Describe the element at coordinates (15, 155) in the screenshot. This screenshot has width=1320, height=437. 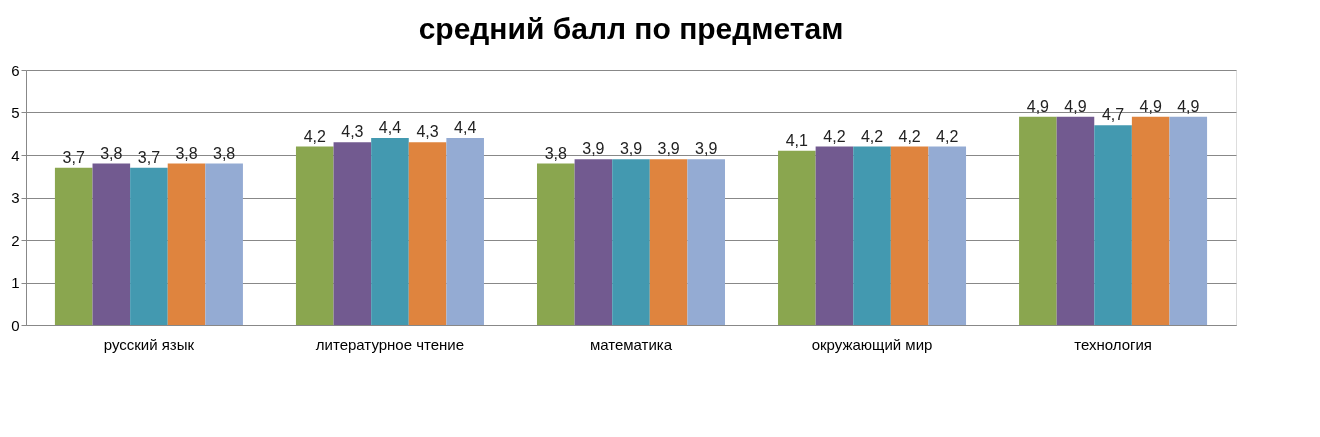
I see `y-tick-label: 4` at that location.